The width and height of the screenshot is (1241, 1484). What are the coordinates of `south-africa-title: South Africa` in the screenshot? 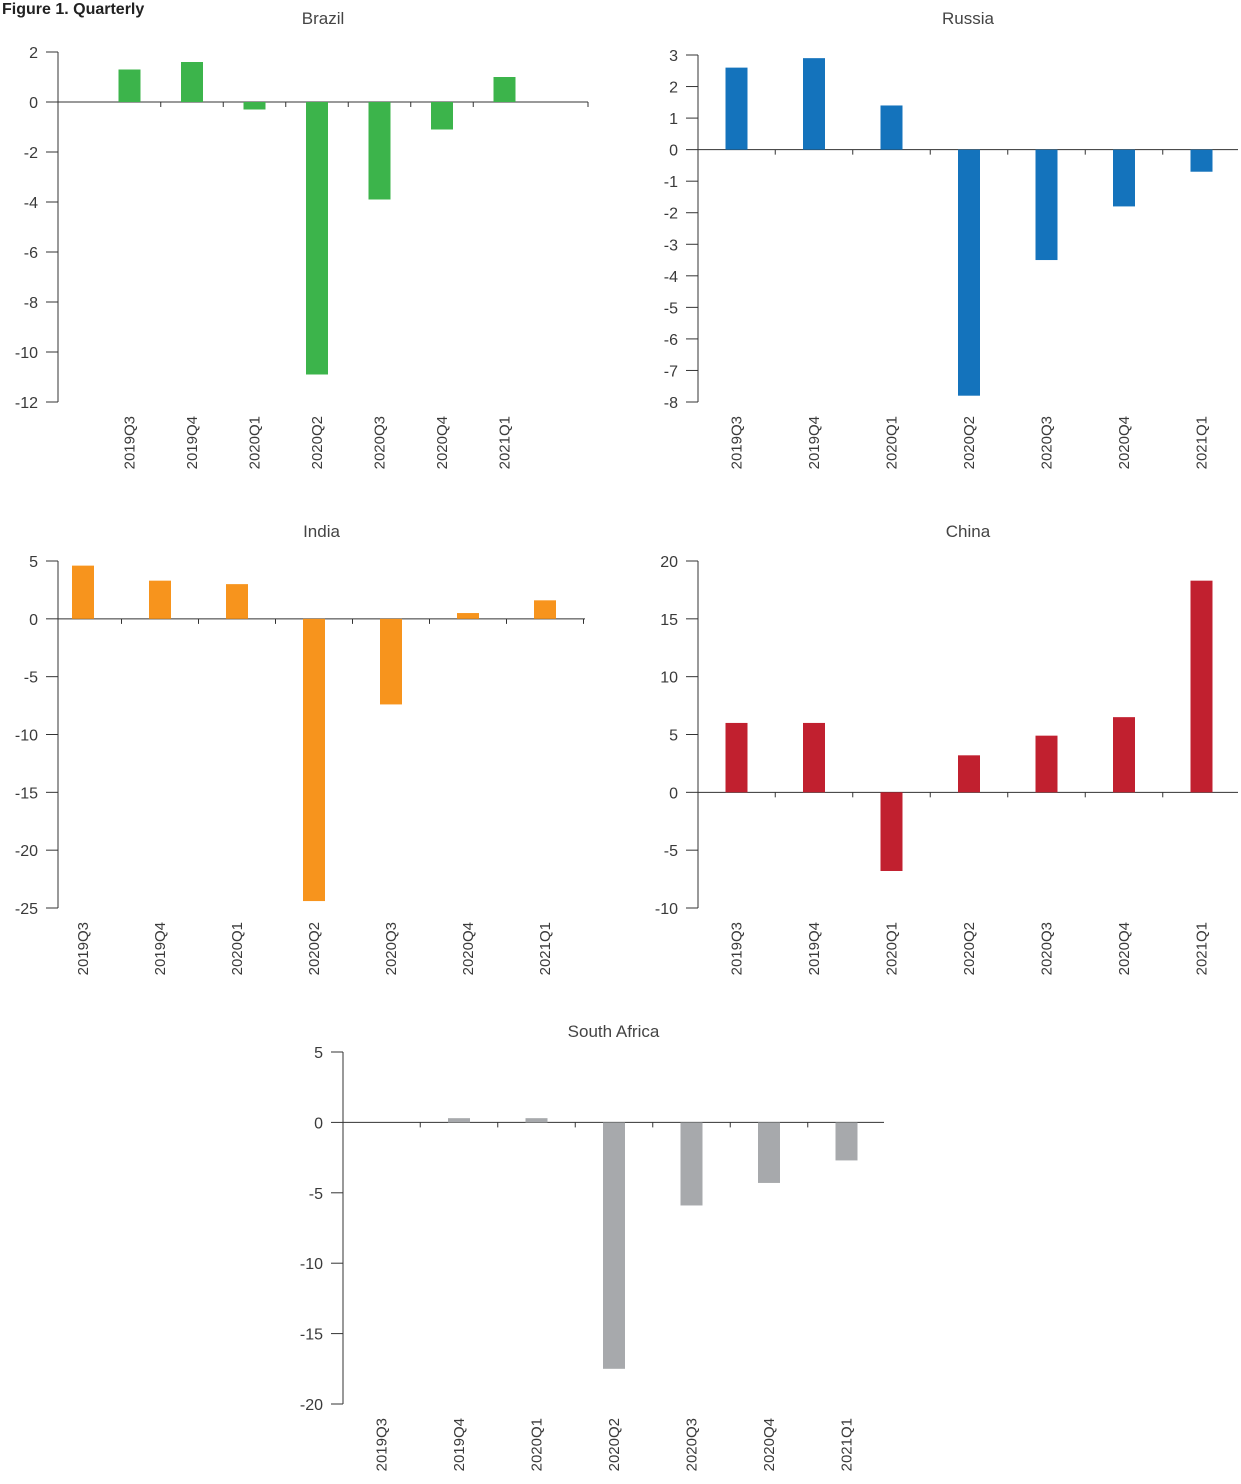 It's located at (614, 1031).